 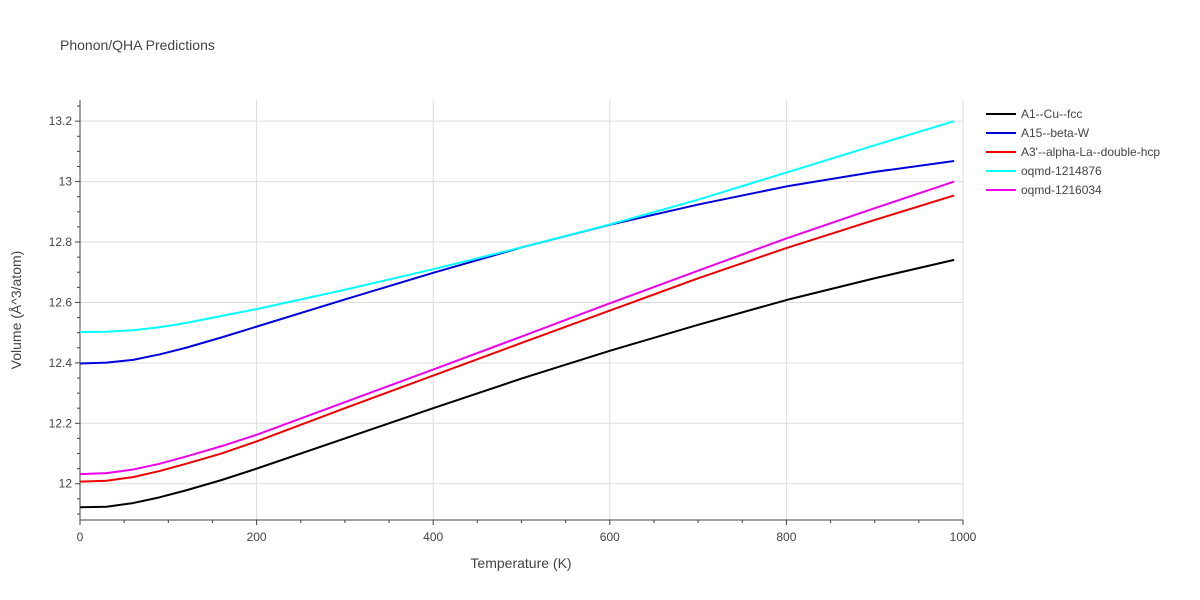 What do you see at coordinates (433, 537) in the screenshot?
I see `x-tick-label: 400` at bounding box center [433, 537].